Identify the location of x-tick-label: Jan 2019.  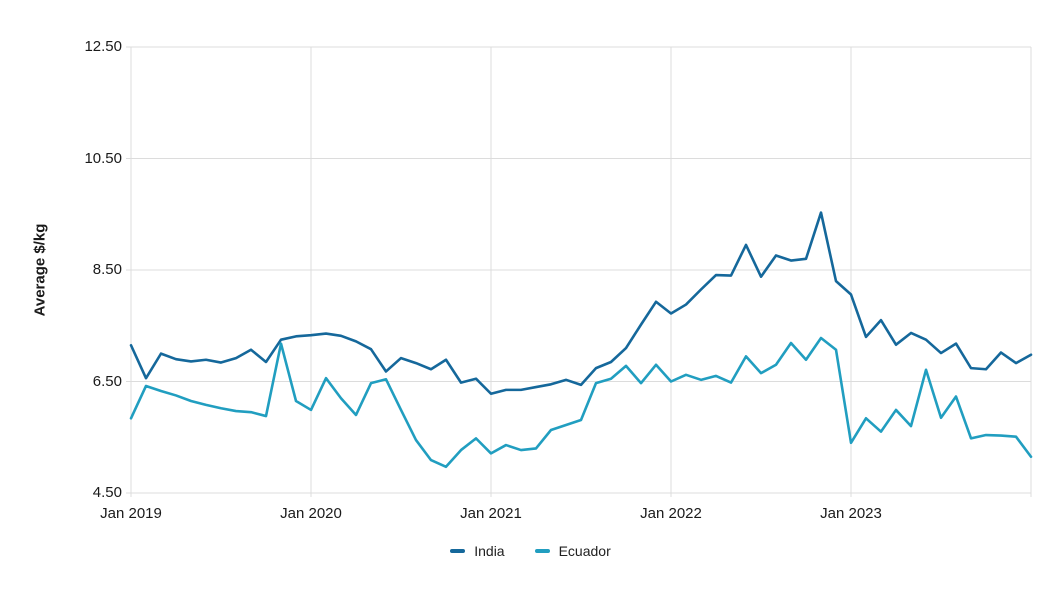
(131, 513).